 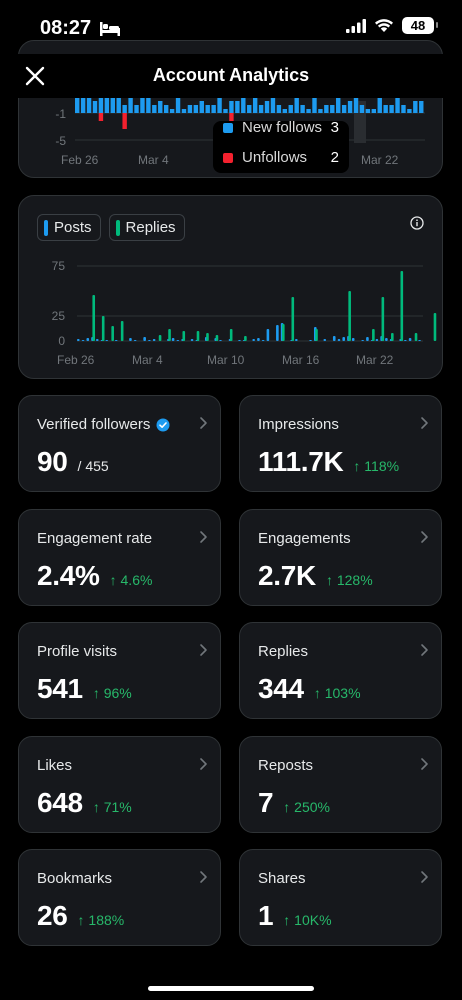 What do you see at coordinates (340, 897) in the screenshot?
I see `stat-card-shares: Shares 1 ↑ 10K%` at bounding box center [340, 897].